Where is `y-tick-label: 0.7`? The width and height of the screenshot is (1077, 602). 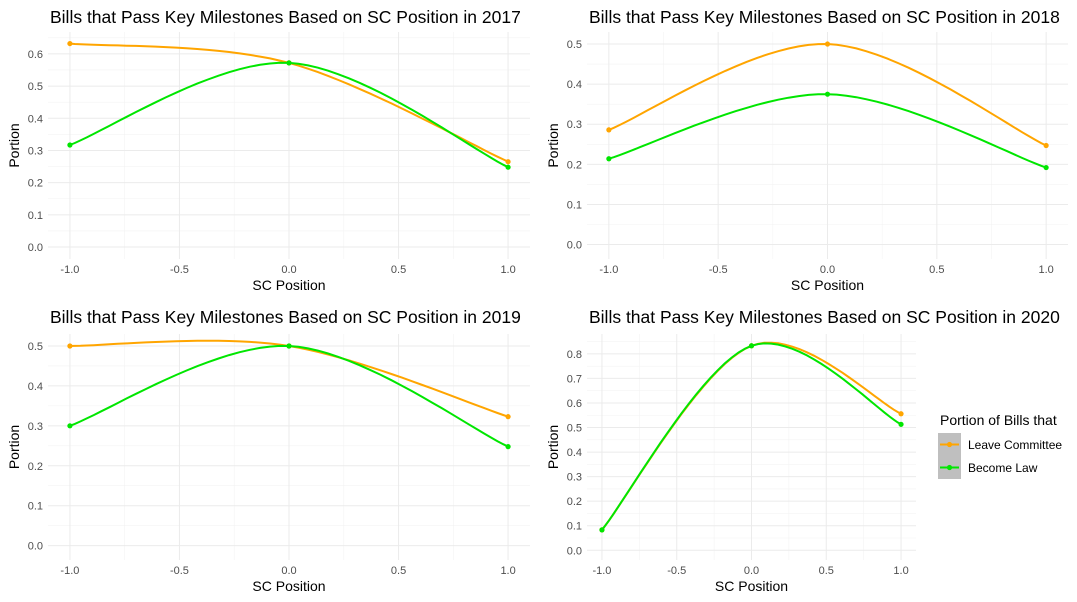
y-tick-label: 0.7 is located at coordinates (574, 379).